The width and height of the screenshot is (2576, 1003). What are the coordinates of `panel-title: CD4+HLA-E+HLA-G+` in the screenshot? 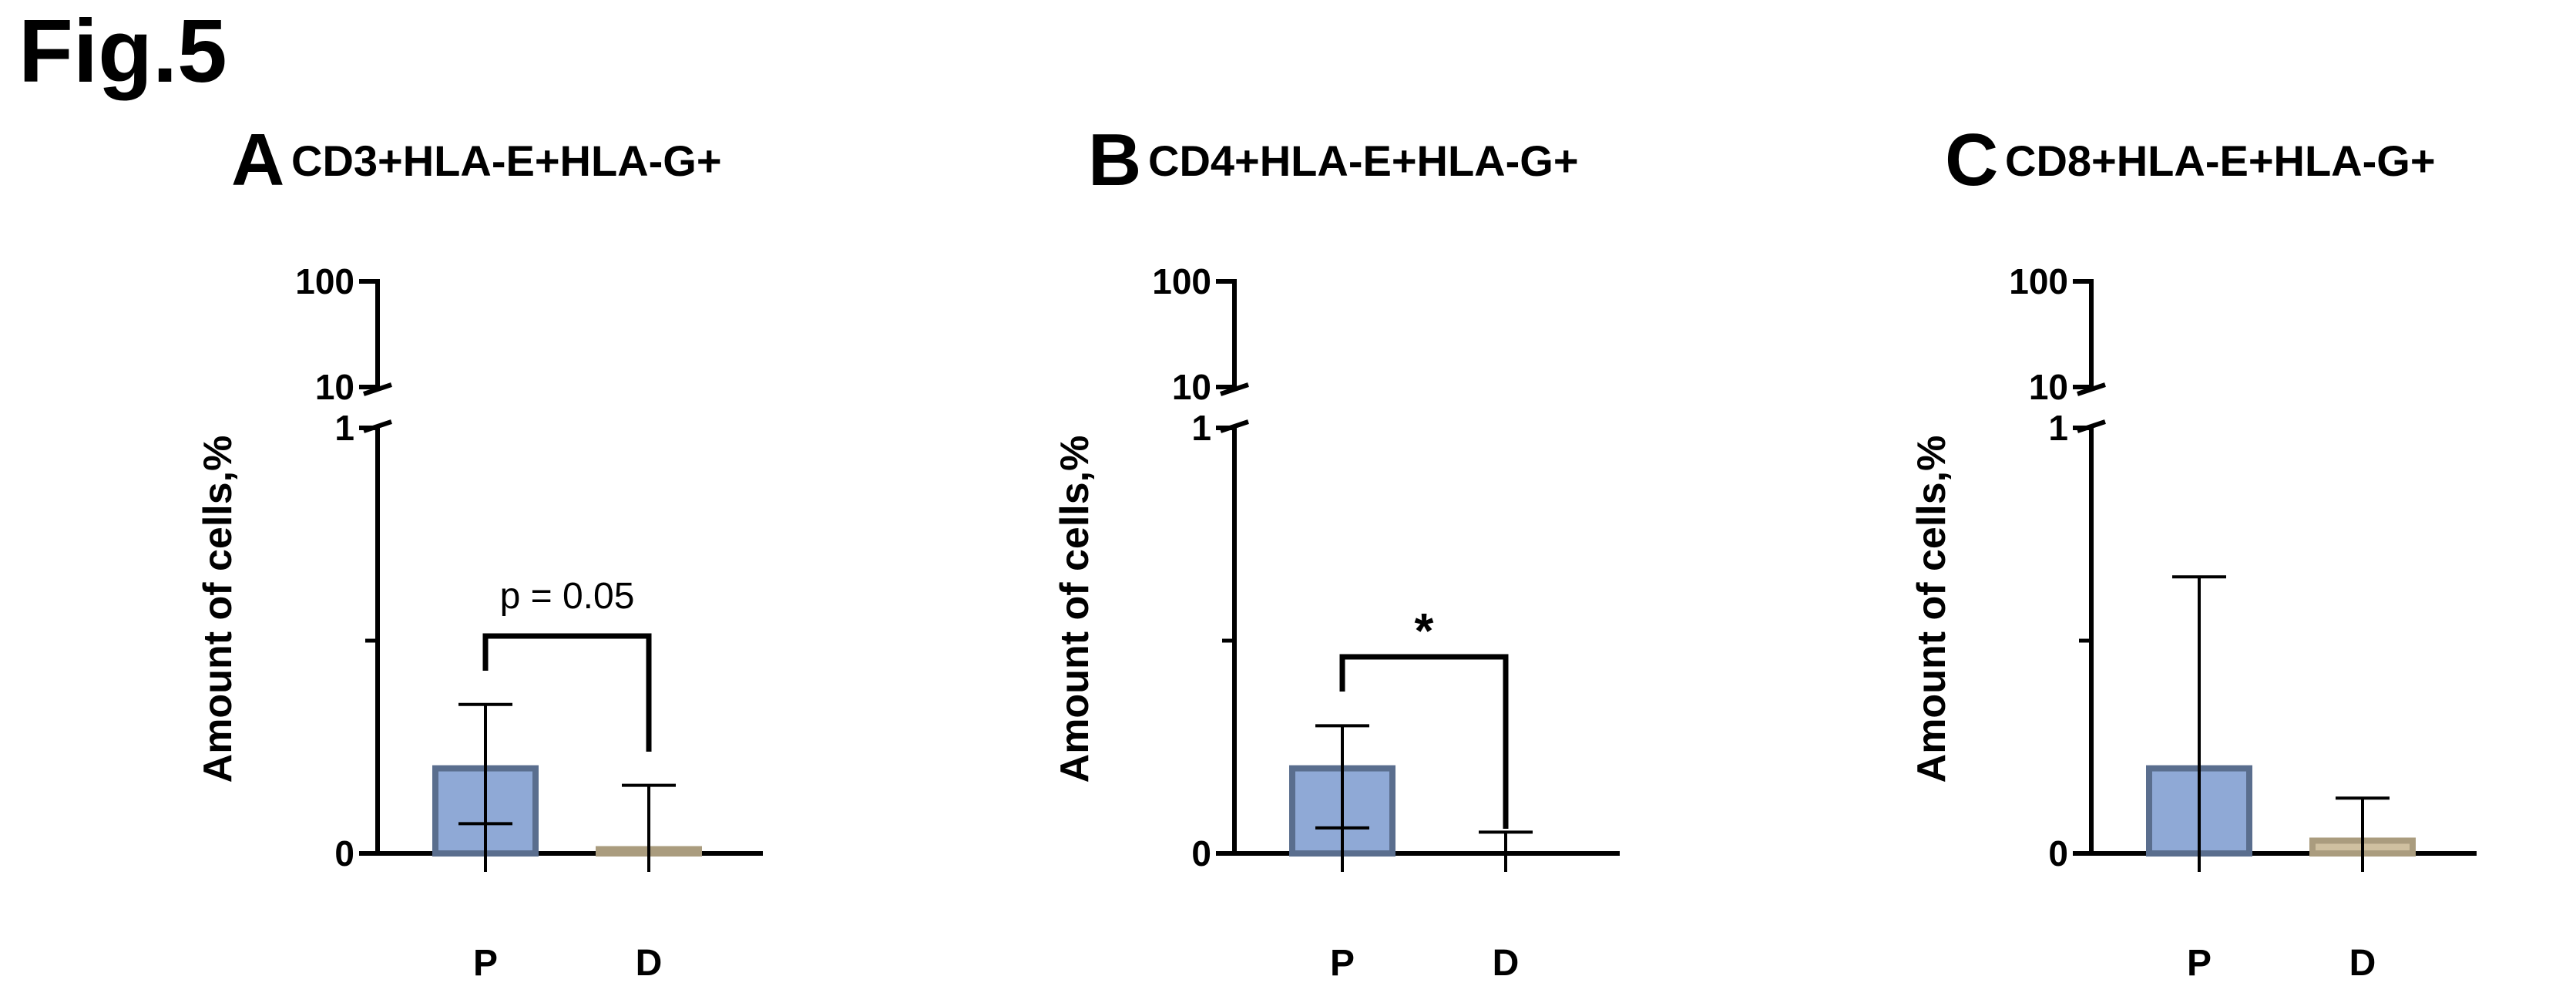 It's located at (1363, 160).